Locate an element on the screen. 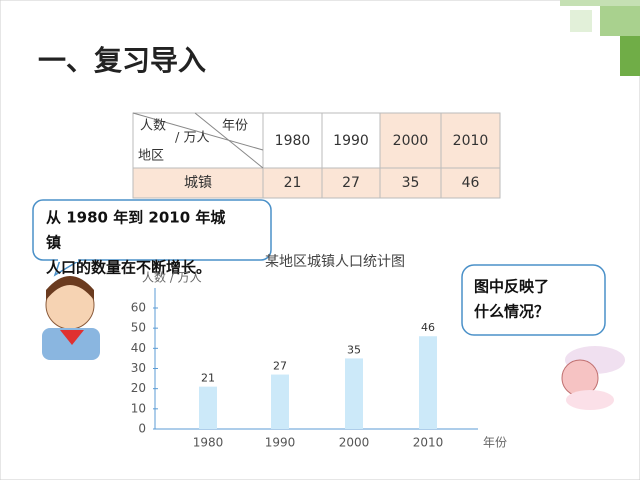 The image size is (640, 480). value-label: 27 is located at coordinates (280, 366).